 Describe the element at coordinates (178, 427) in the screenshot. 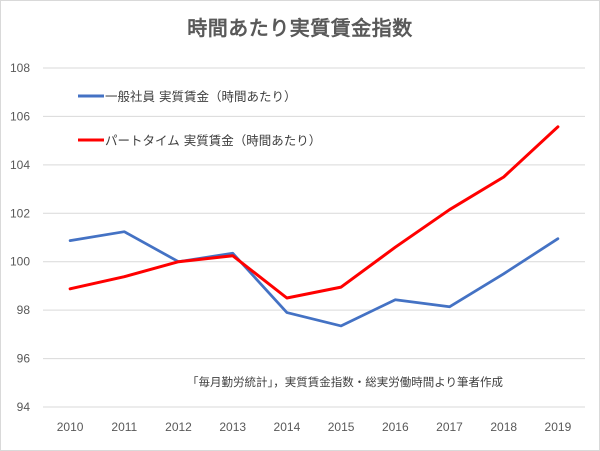

I see `x-tick-label: 2012` at that location.